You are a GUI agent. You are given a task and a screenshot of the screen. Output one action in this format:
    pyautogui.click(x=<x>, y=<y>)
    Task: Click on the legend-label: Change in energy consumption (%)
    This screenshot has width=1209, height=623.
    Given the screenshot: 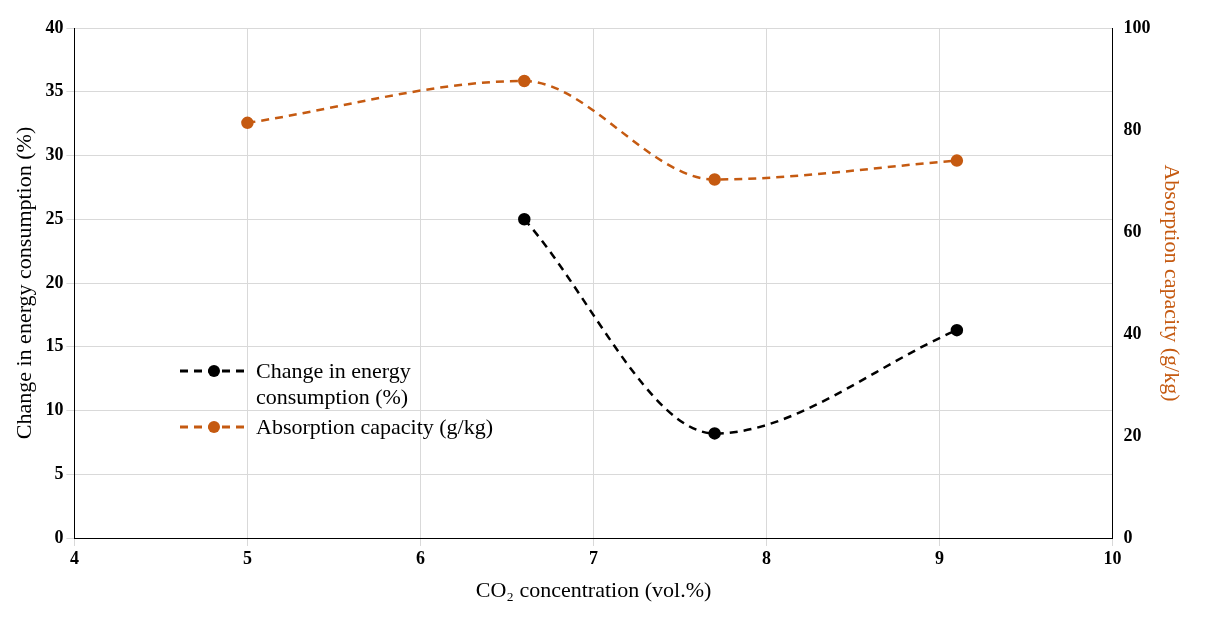 What is the action you would take?
    pyautogui.click(x=334, y=384)
    